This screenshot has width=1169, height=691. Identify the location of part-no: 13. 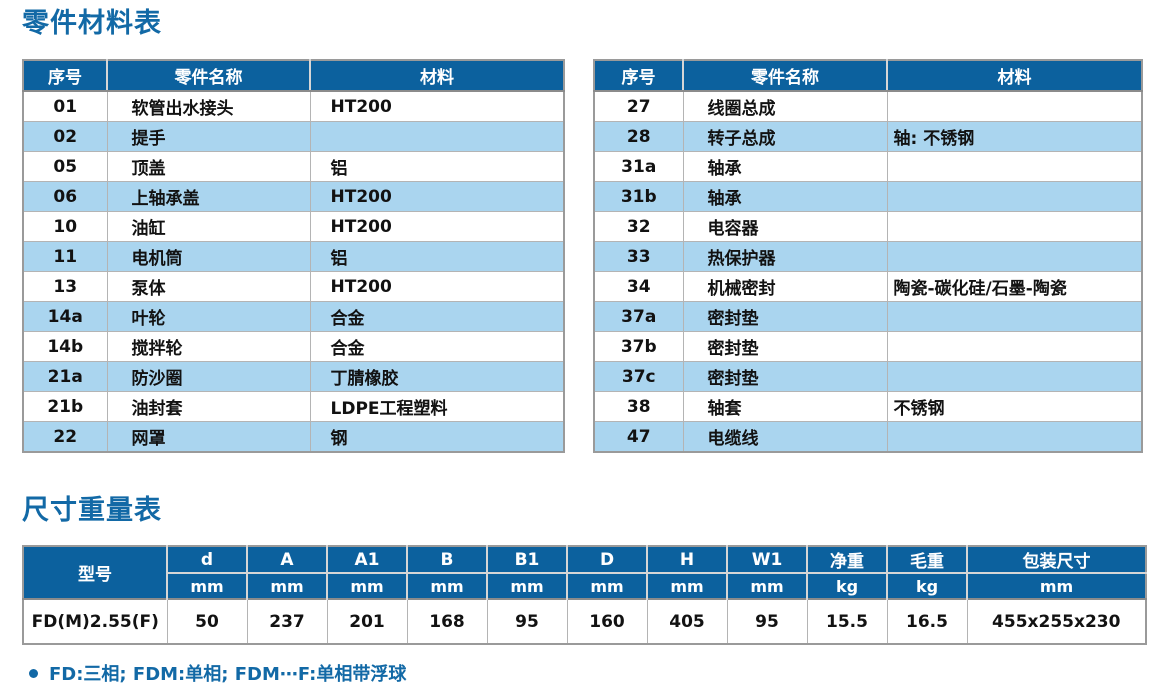
(65, 286).